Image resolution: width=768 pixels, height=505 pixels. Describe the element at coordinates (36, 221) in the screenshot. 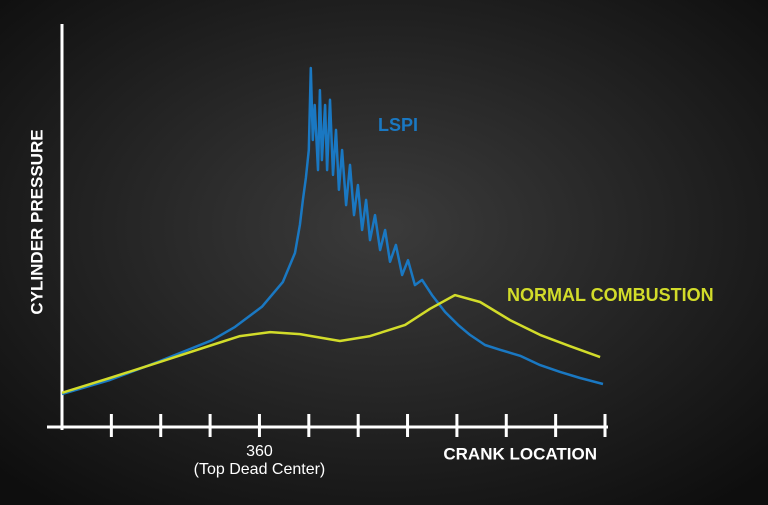

I see `y-axis-label: CYLINDER PRESSURE` at that location.